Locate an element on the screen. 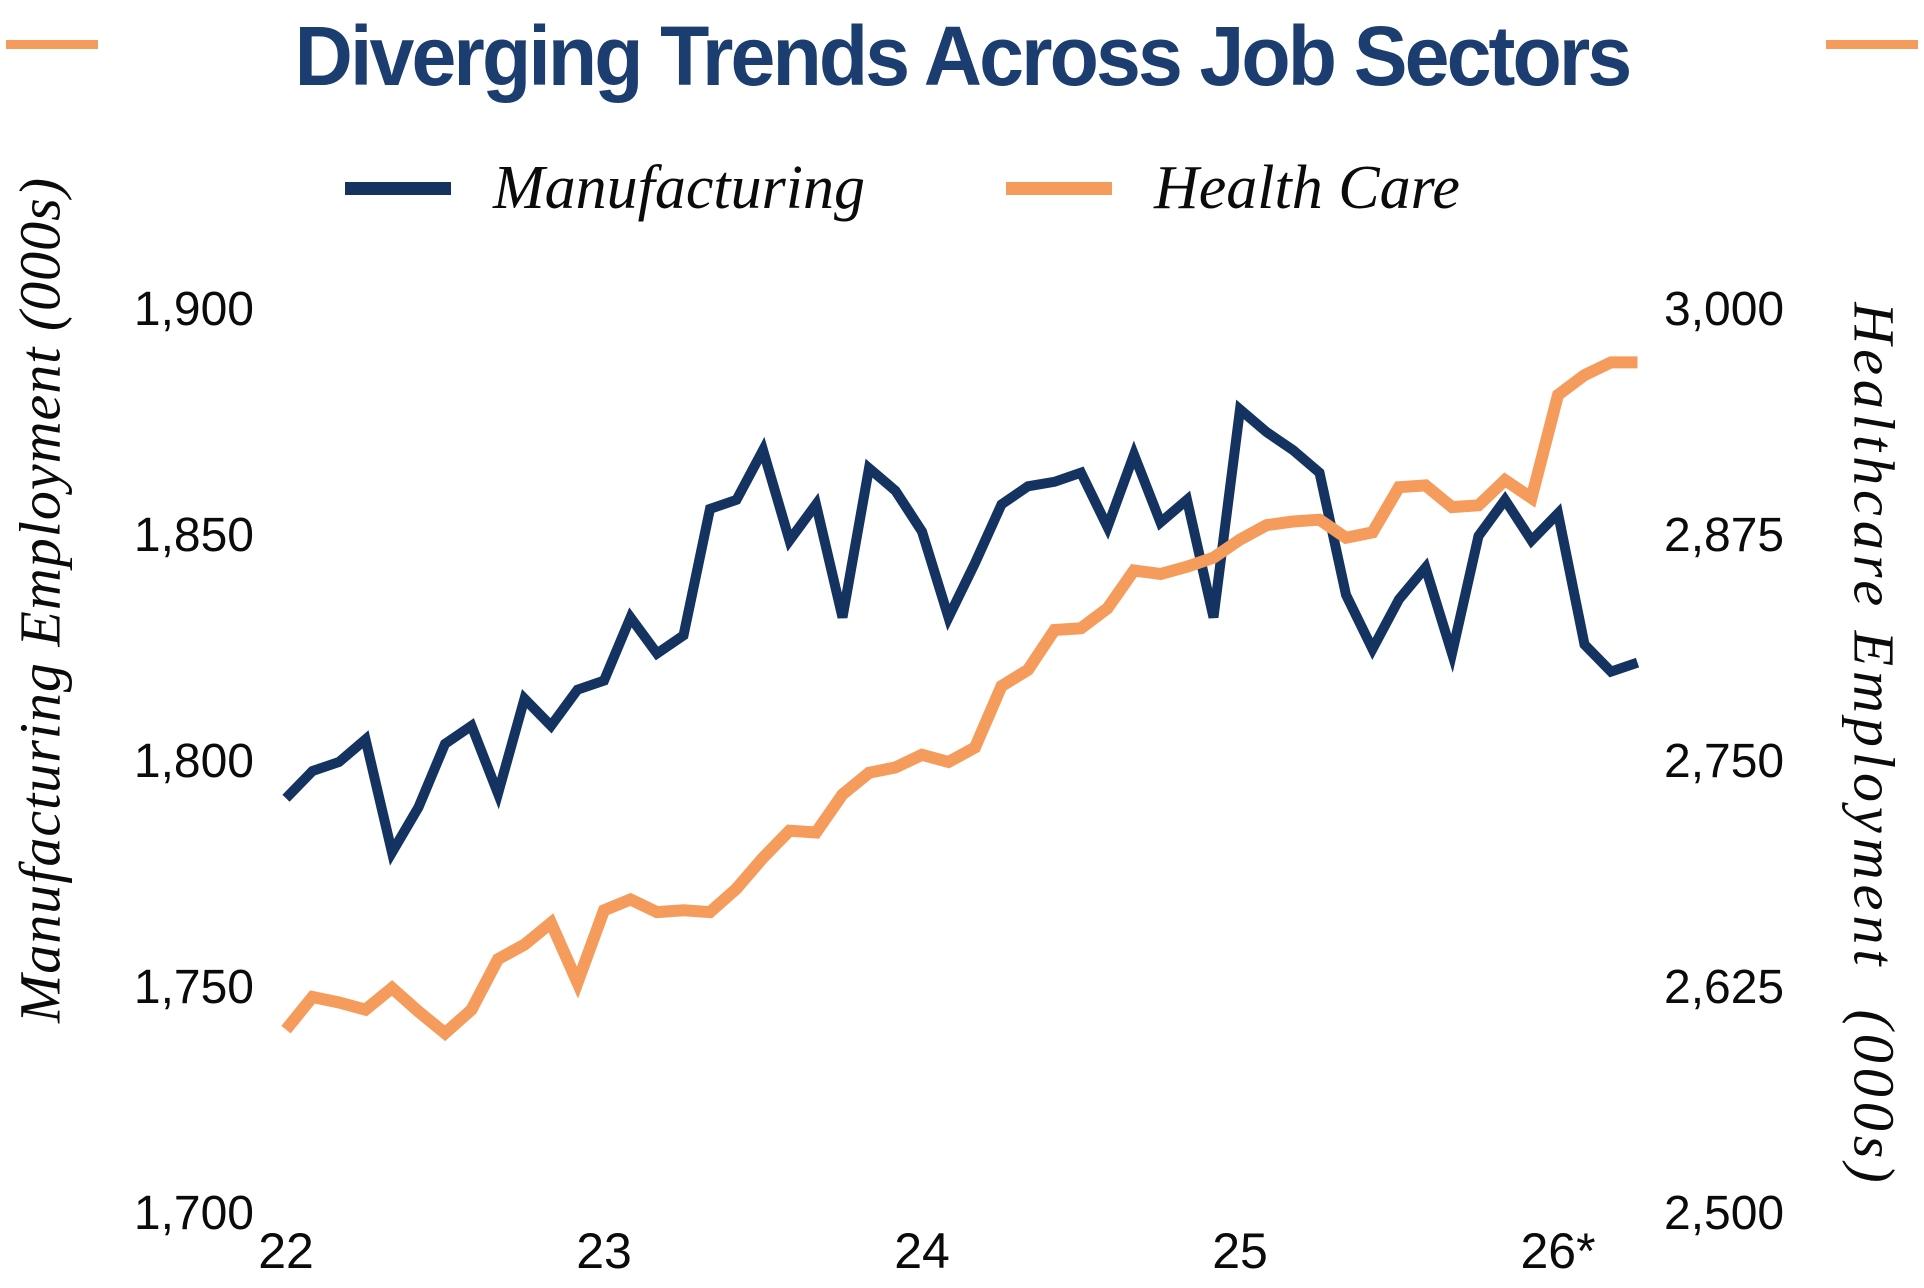  right-tick-2500: 2,500 is located at coordinates (1724, 1213).